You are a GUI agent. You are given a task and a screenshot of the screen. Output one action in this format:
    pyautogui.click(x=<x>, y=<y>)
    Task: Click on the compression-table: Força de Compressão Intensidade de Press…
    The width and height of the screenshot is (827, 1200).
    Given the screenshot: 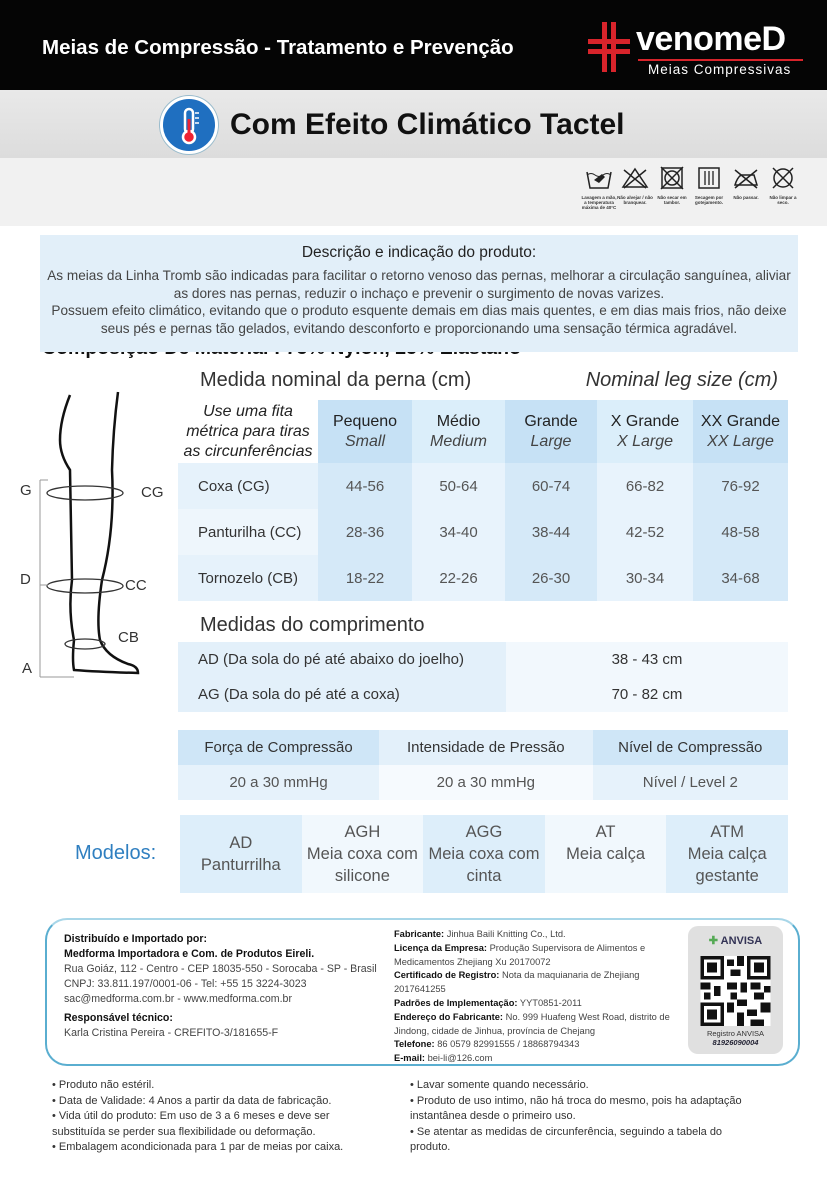 What is the action you would take?
    pyautogui.click(x=483, y=765)
    